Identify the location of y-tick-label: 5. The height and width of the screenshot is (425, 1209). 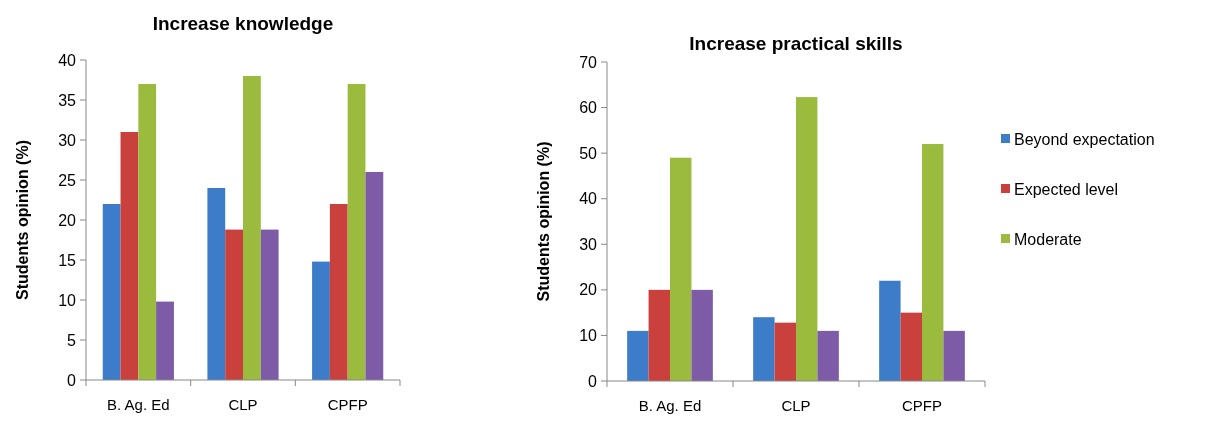
(72, 340).